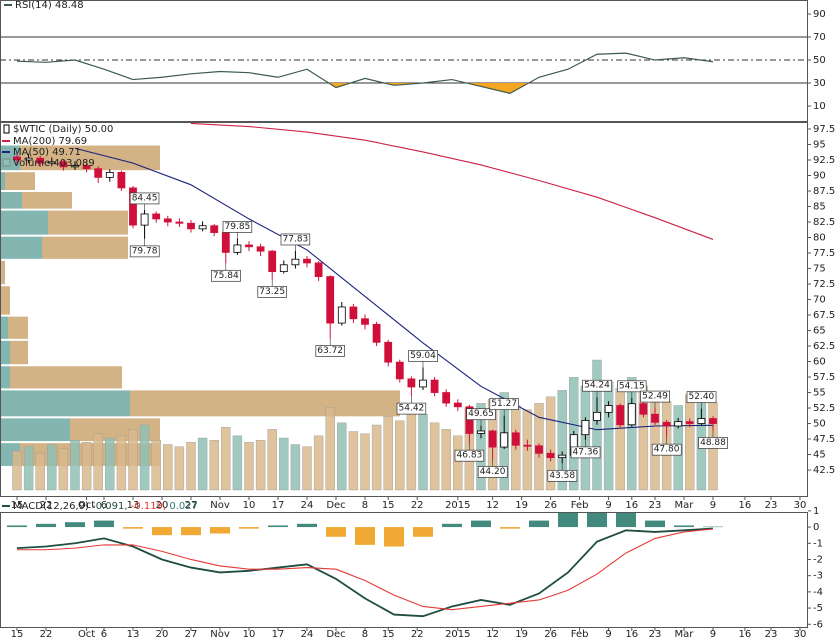 Image resolution: width=836 pixels, height=640 pixels. I want to click on y-tick-label: 97.5, so click(824, 129).